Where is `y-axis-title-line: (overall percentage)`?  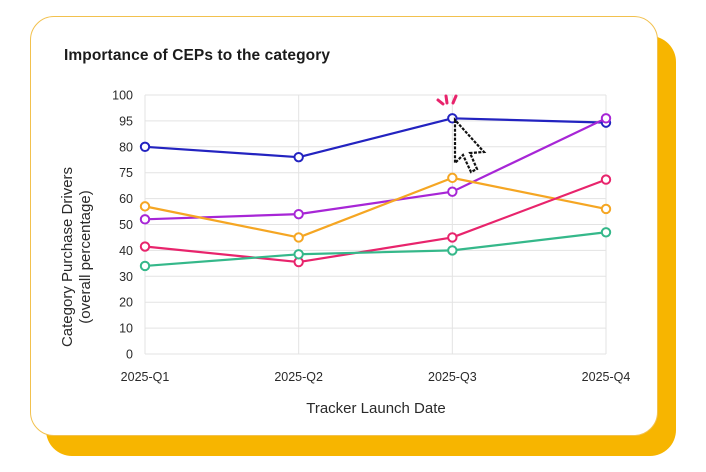 y-axis-title-line: (overall percentage) is located at coordinates (85, 256).